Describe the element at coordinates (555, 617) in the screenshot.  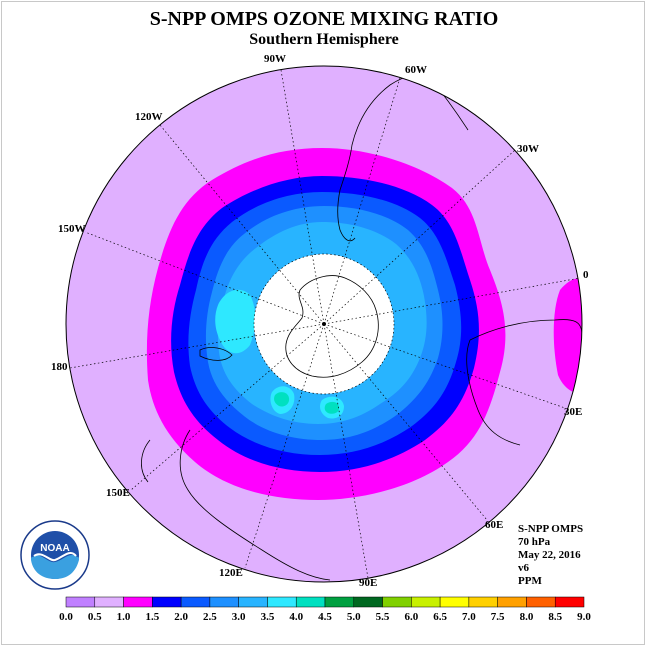
I see `colorbar-tick-label: 8.5` at that location.